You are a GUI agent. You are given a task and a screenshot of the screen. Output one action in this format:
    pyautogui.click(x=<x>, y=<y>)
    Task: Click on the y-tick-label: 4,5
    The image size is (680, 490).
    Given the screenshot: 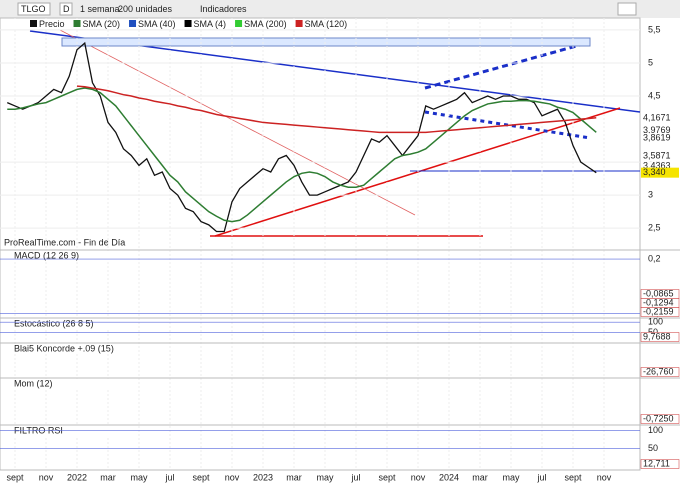 What is the action you would take?
    pyautogui.click(x=654, y=95)
    